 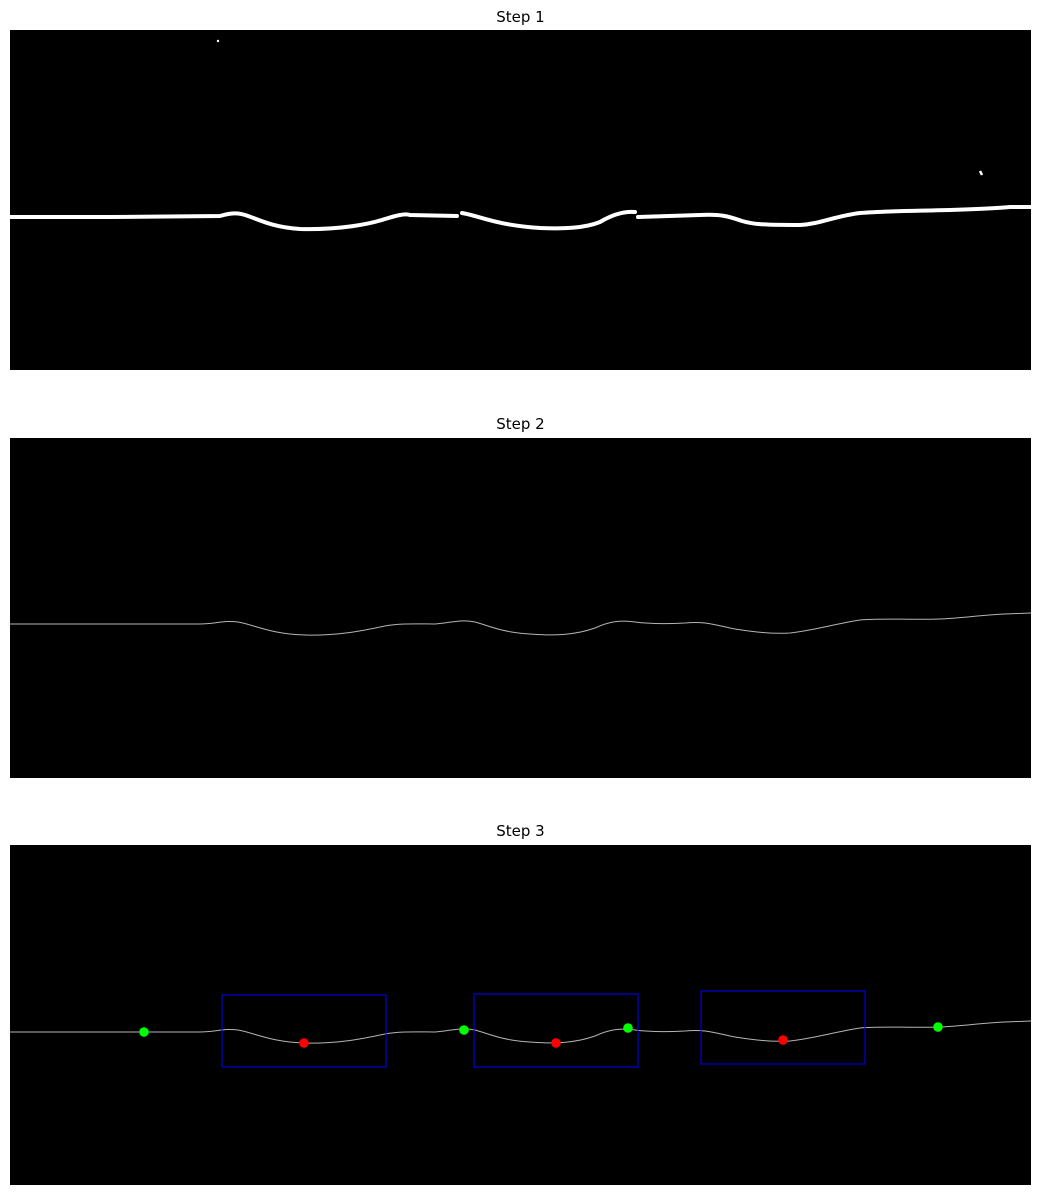 I want to click on step1-noise-dot, so click(x=218, y=41).